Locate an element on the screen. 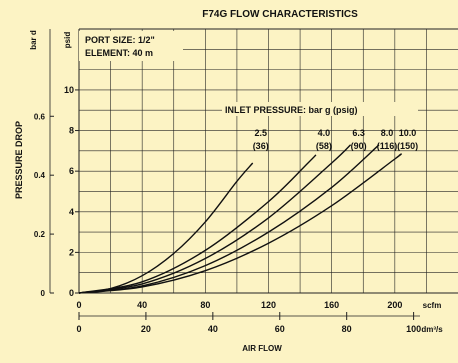  port-size-box is located at coordinates (131, 46).